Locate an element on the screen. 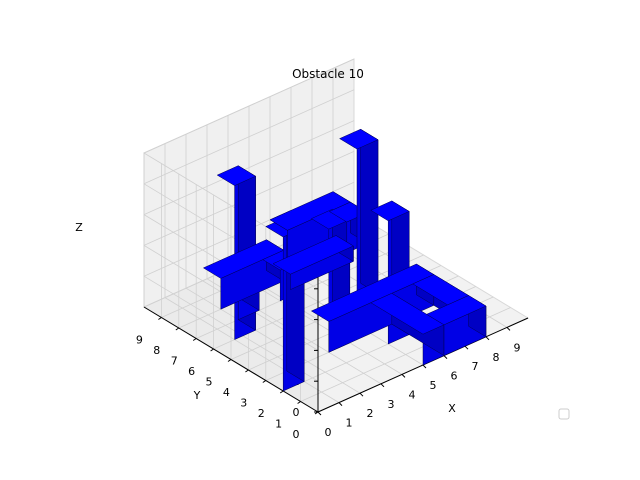 This screenshot has width=640, height=480. y-tick-label: 3 is located at coordinates (243, 403).